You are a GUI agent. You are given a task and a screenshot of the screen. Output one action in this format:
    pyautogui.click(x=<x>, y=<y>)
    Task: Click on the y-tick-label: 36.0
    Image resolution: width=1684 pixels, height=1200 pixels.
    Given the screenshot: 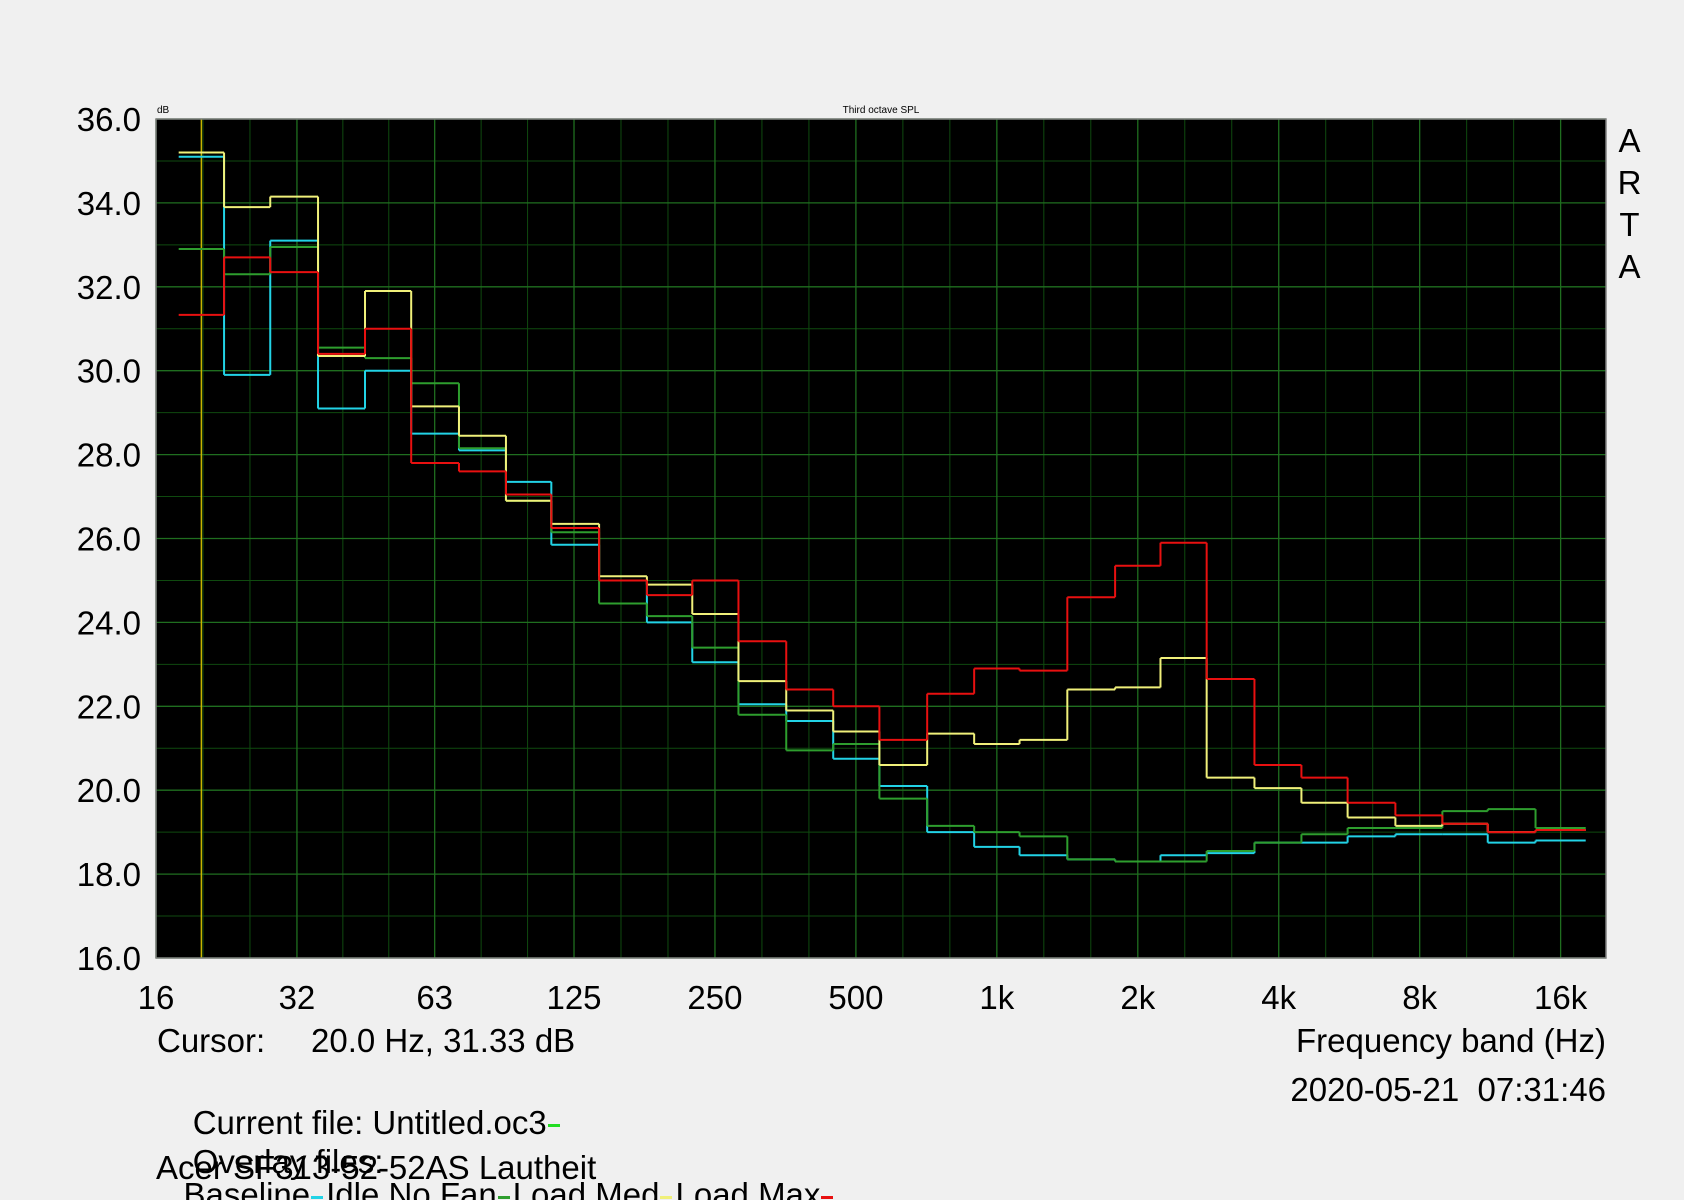 What is the action you would take?
    pyautogui.click(x=109, y=119)
    